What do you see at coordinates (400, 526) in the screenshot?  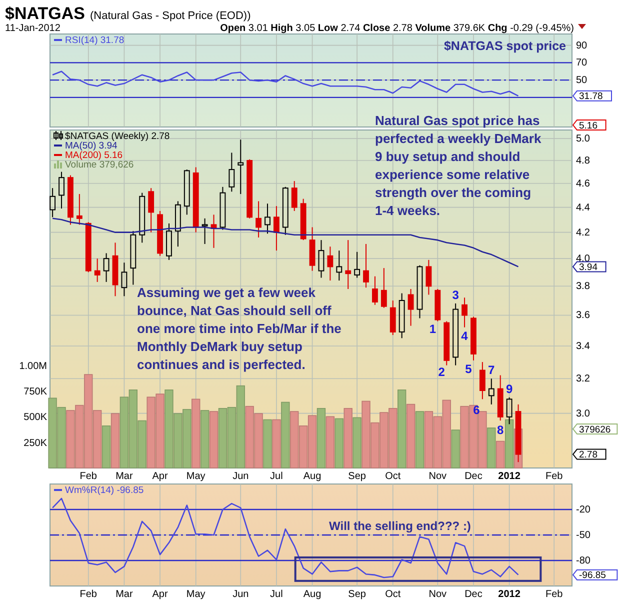 I see `annotation: Will the selling end??? :)` at bounding box center [400, 526].